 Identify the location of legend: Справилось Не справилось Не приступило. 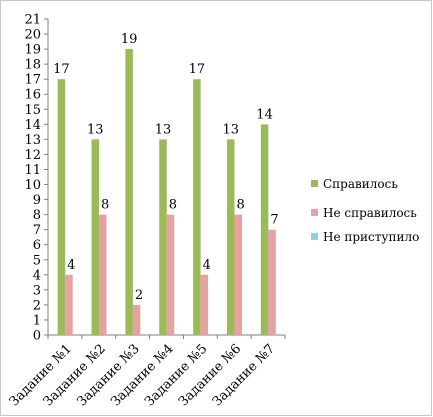
(365, 210).